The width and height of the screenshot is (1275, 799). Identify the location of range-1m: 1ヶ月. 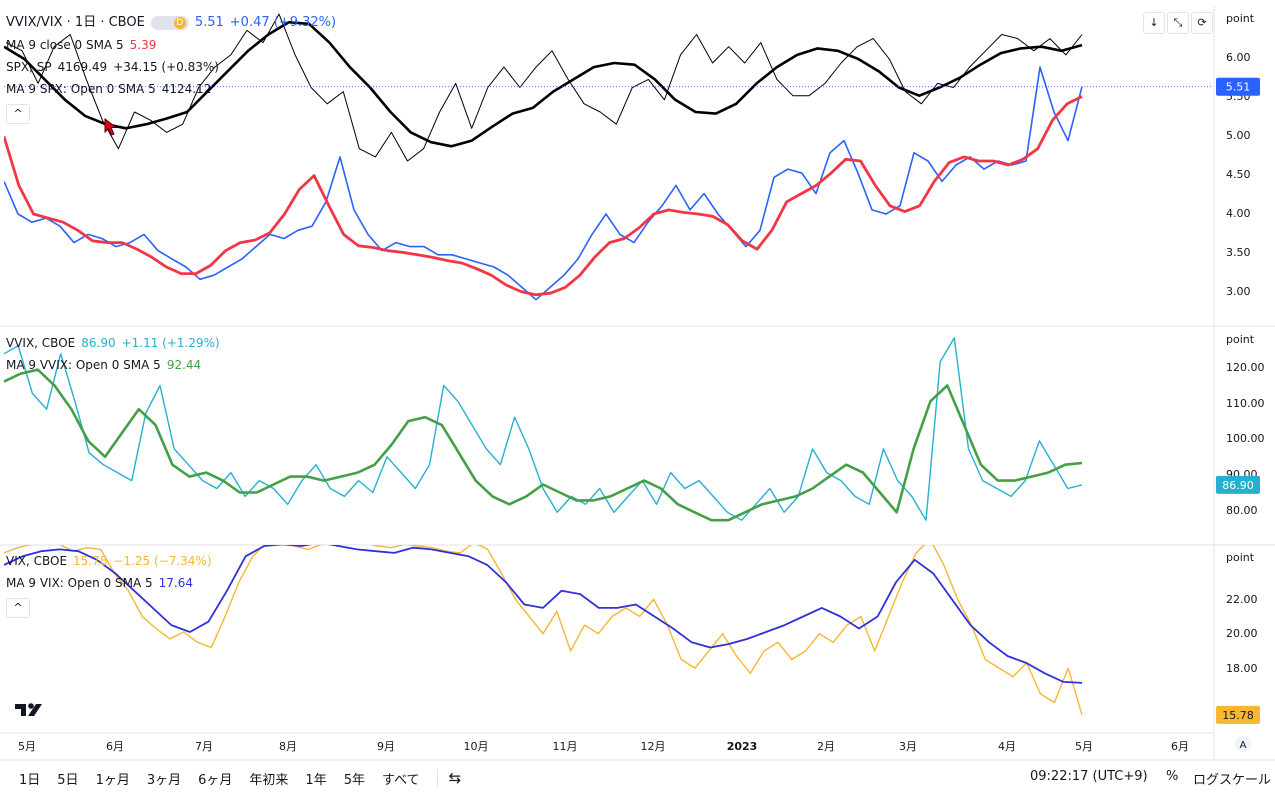
(112, 780).